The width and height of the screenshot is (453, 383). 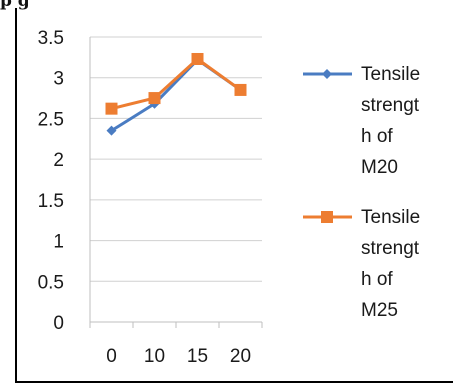 I want to click on y-tick-label: 3.5, so click(x=51, y=38).